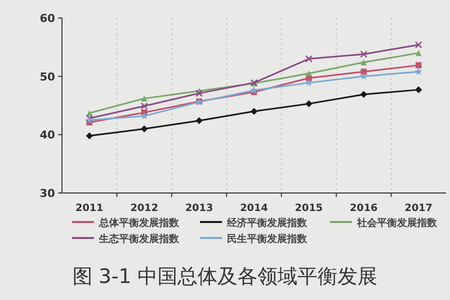 The width and height of the screenshot is (450, 300). What do you see at coordinates (48, 18) in the screenshot?
I see `y-tick-label: 60` at bounding box center [48, 18].